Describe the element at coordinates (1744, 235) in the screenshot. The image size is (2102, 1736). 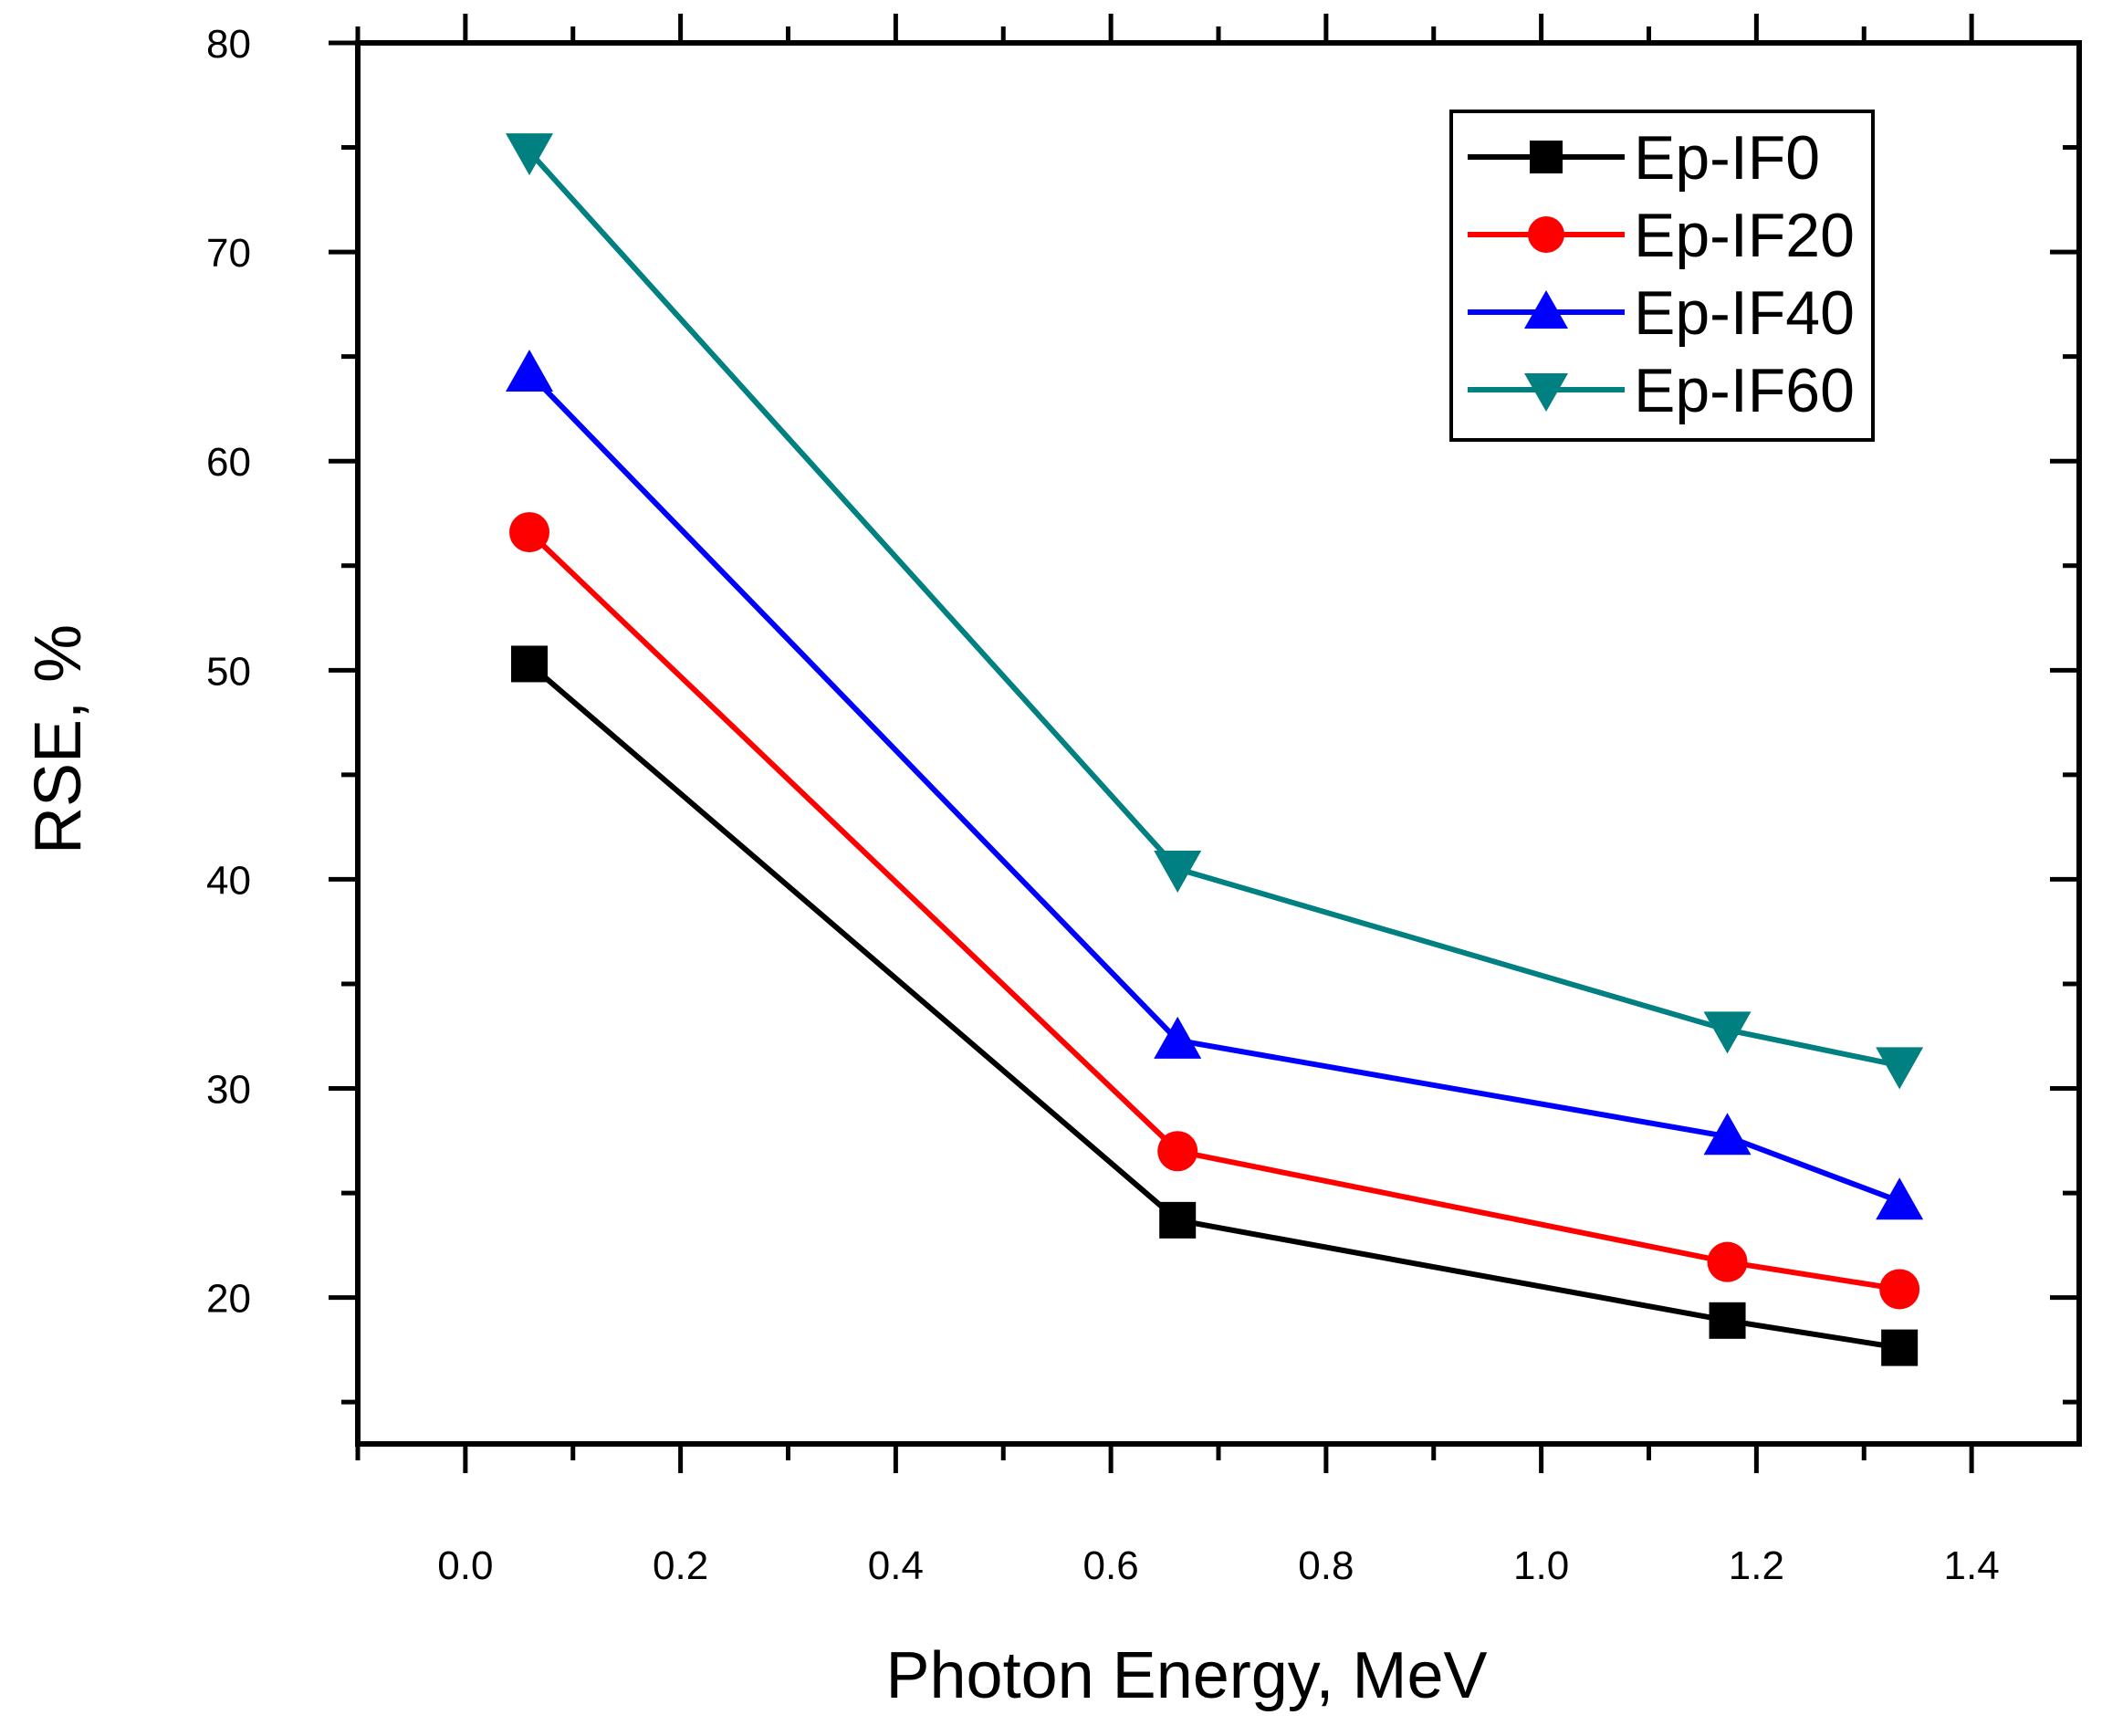
I see `legend-label: Ep-IF20` at that location.